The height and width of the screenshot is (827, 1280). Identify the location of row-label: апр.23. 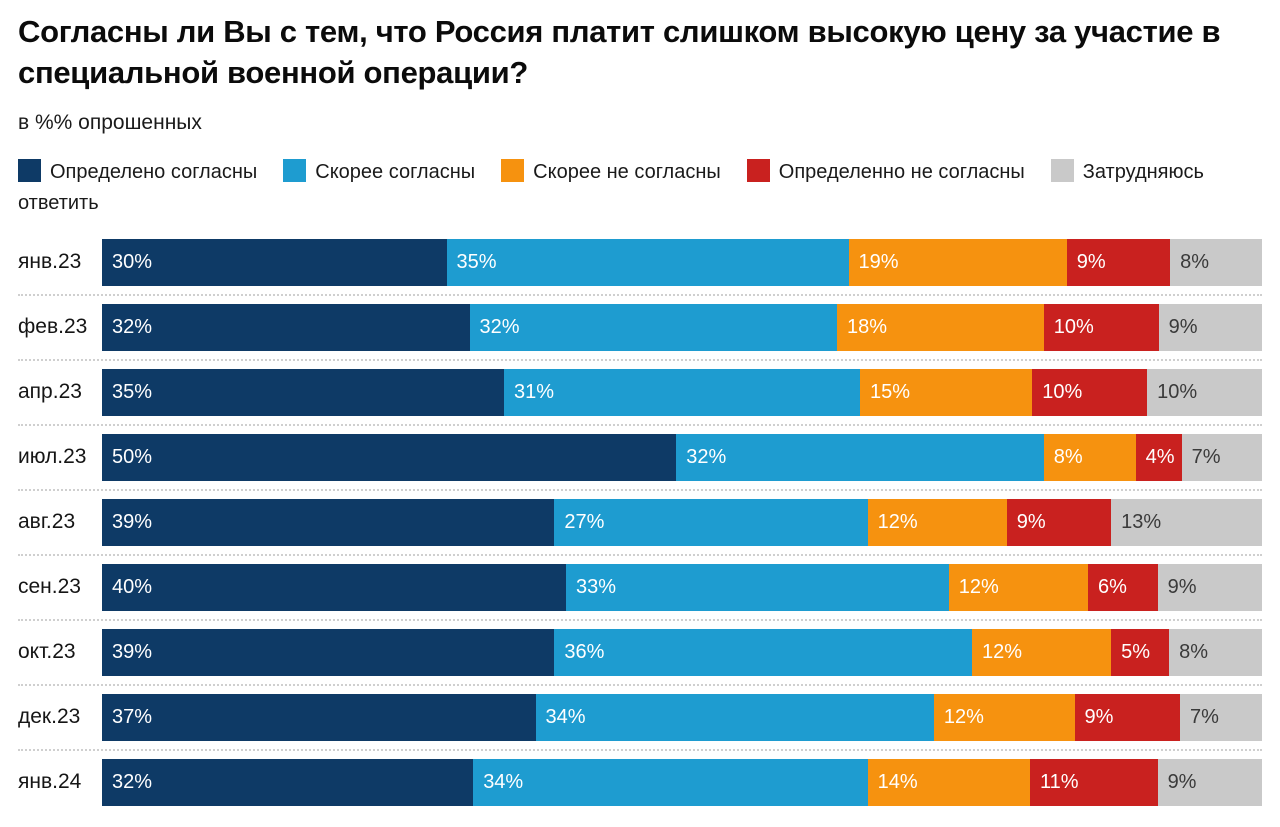
(50, 392).